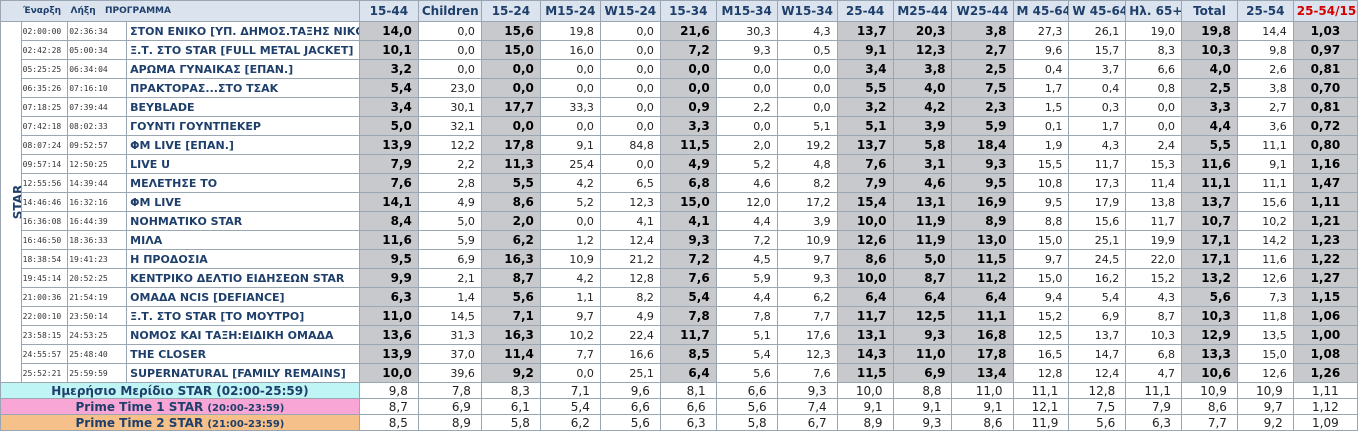  What do you see at coordinates (1154, 406) in the screenshot?
I see `summary-cell: 7,9` at bounding box center [1154, 406].